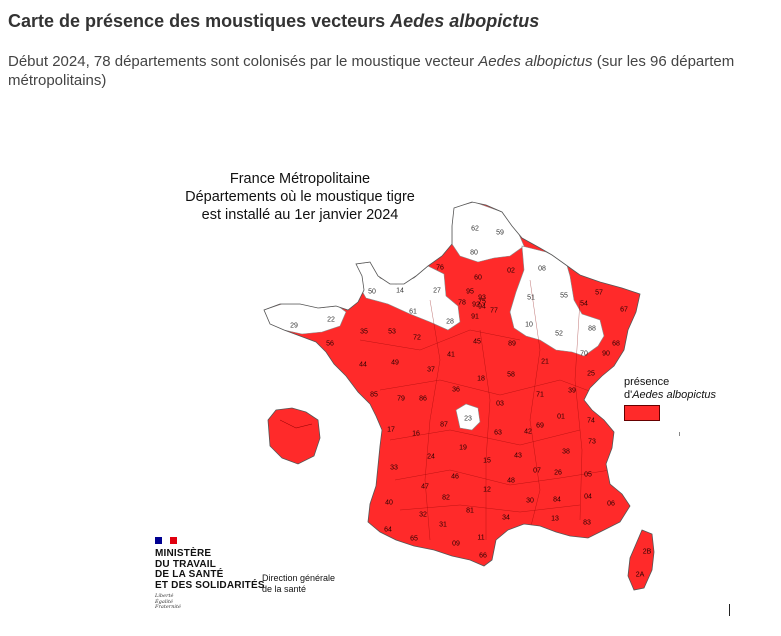 The image size is (781, 636). I want to click on department-label-47: 47, so click(425, 487).